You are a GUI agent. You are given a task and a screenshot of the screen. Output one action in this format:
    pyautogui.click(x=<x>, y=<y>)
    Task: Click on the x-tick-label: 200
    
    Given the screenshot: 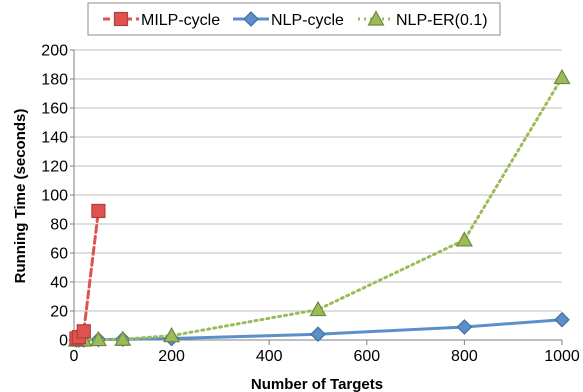 What is the action you would take?
    pyautogui.click(x=171, y=356)
    